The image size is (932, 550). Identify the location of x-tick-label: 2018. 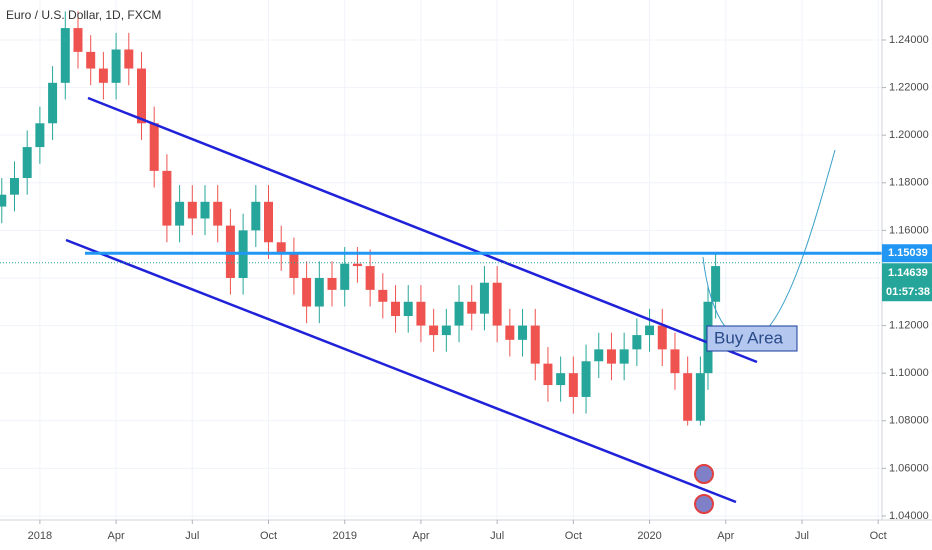
(40, 536).